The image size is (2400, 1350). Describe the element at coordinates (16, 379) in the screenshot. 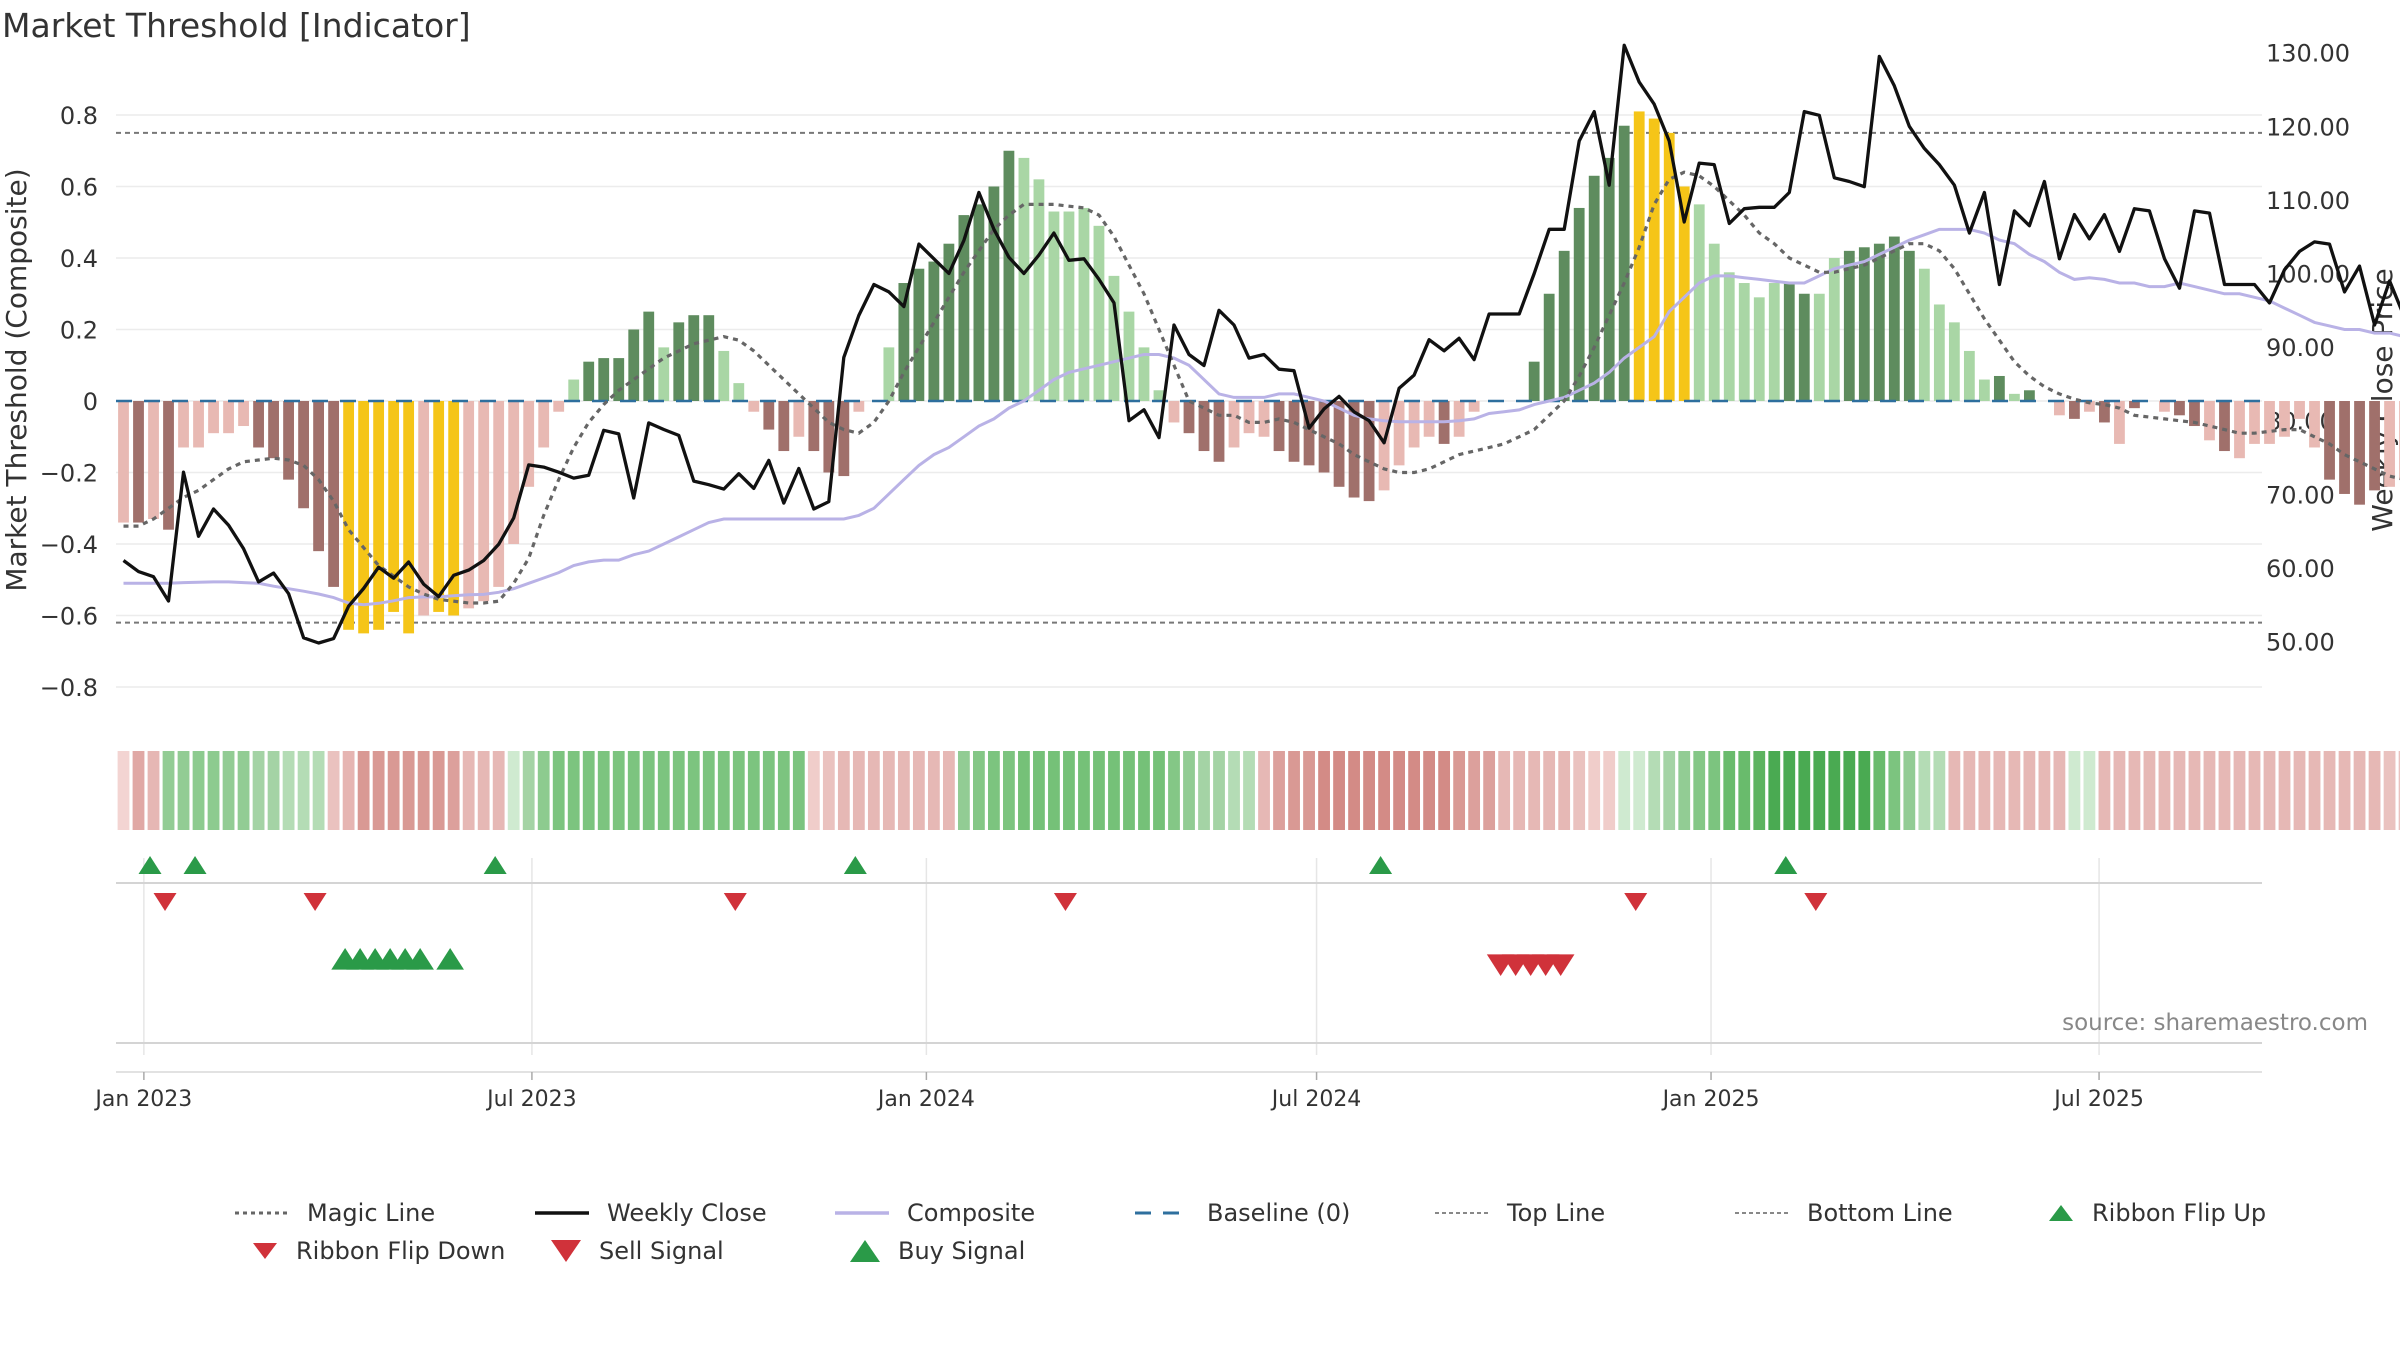

I see `y-axis-label: Market Threshold (Composite)` at that location.